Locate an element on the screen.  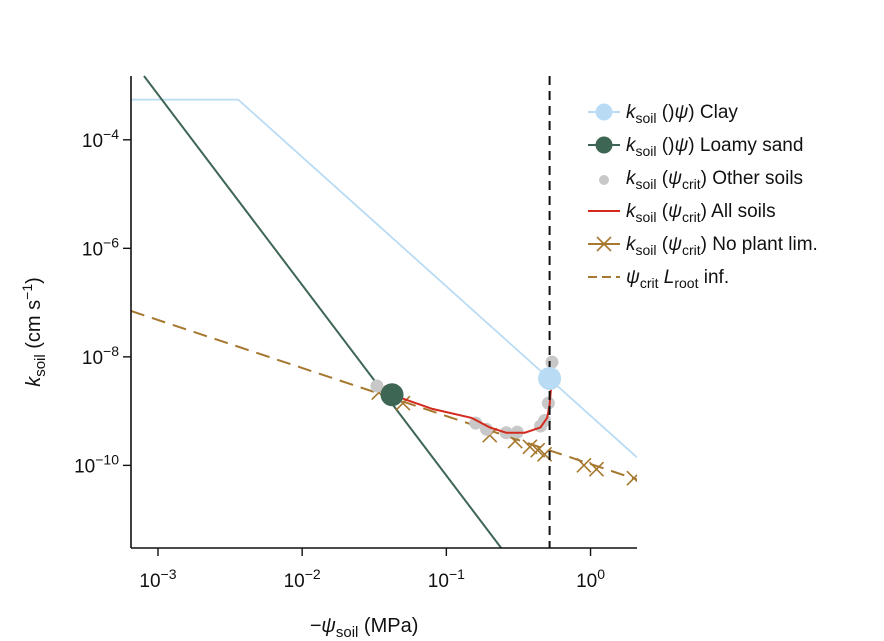
legend-item-1: ksoil ()ψ) Loamy sand is located at coordinates (695, 147).